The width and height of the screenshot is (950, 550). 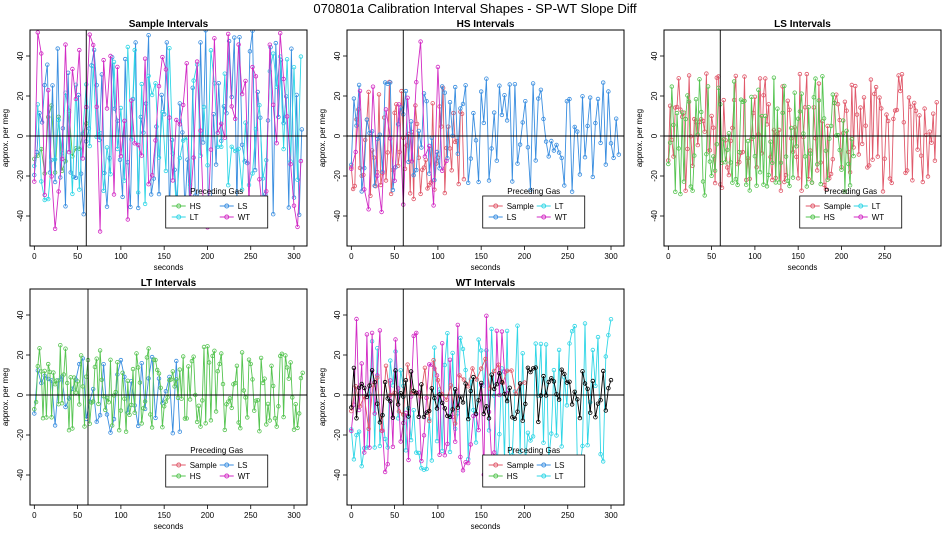 What do you see at coordinates (654, 176) in the screenshot?
I see `y-tick-label: -20` at bounding box center [654, 176].